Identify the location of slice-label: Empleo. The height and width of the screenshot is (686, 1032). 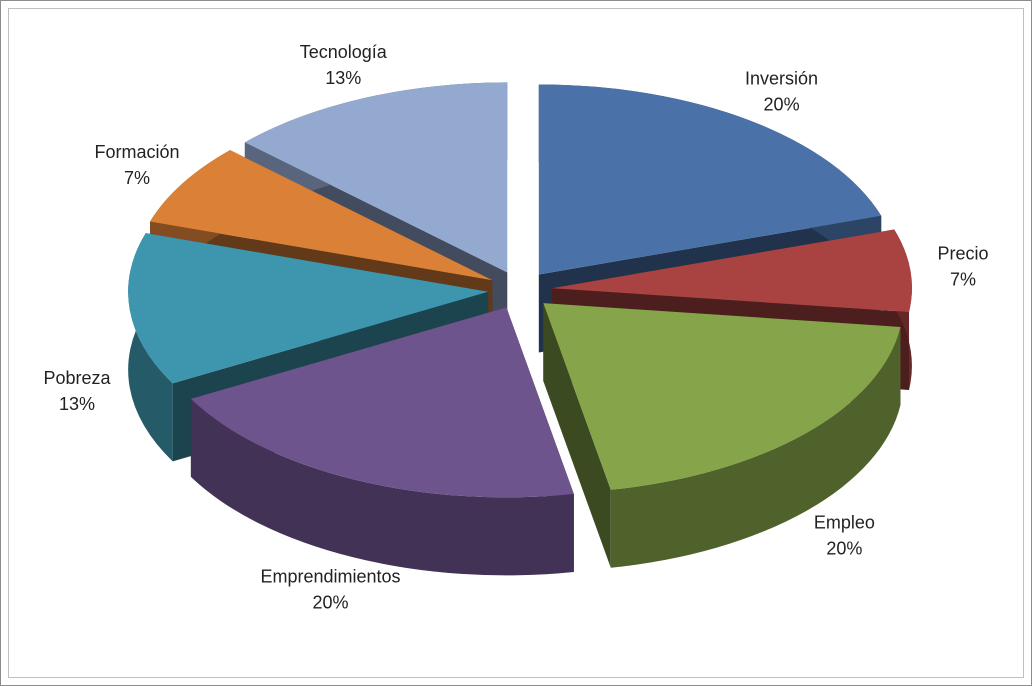
(844, 522).